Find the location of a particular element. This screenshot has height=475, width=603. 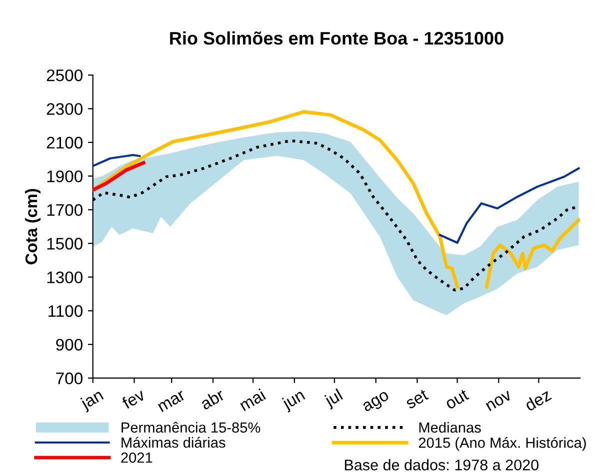

x-tick-label: dez is located at coordinates (538, 400).